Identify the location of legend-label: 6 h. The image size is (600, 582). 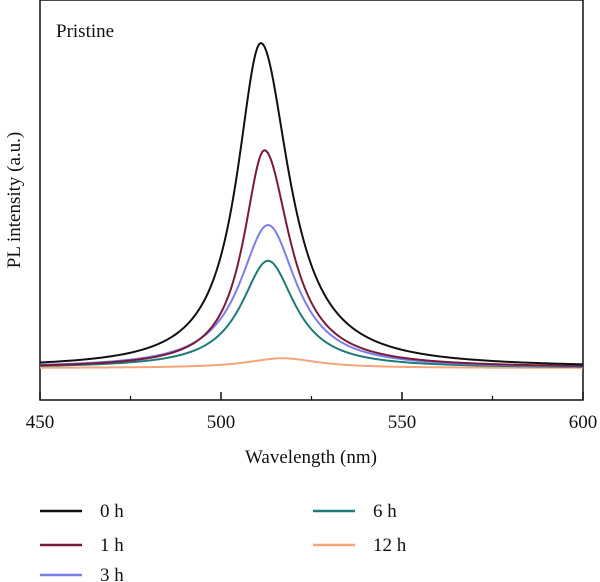
(385, 511).